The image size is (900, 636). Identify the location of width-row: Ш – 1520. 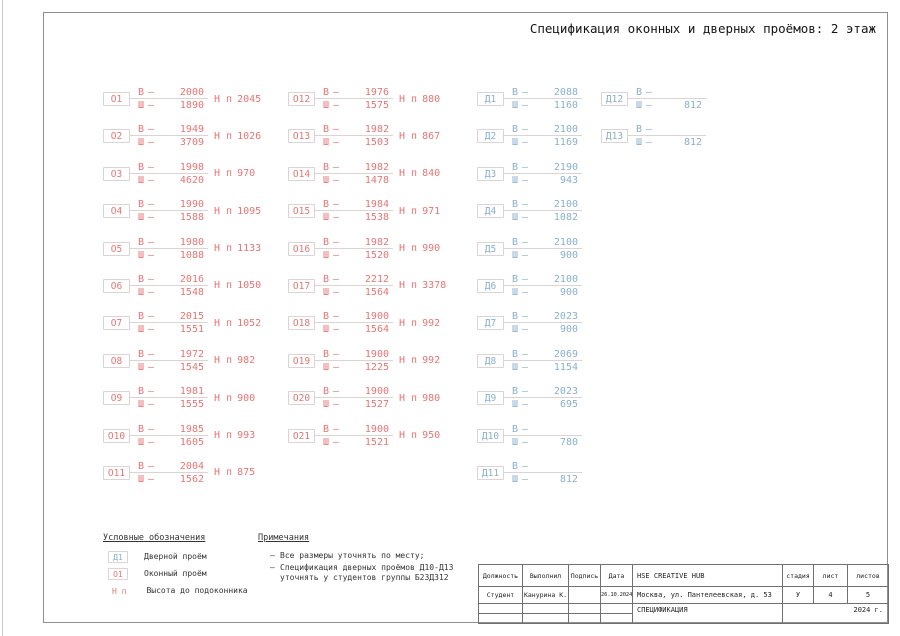
(354, 255).